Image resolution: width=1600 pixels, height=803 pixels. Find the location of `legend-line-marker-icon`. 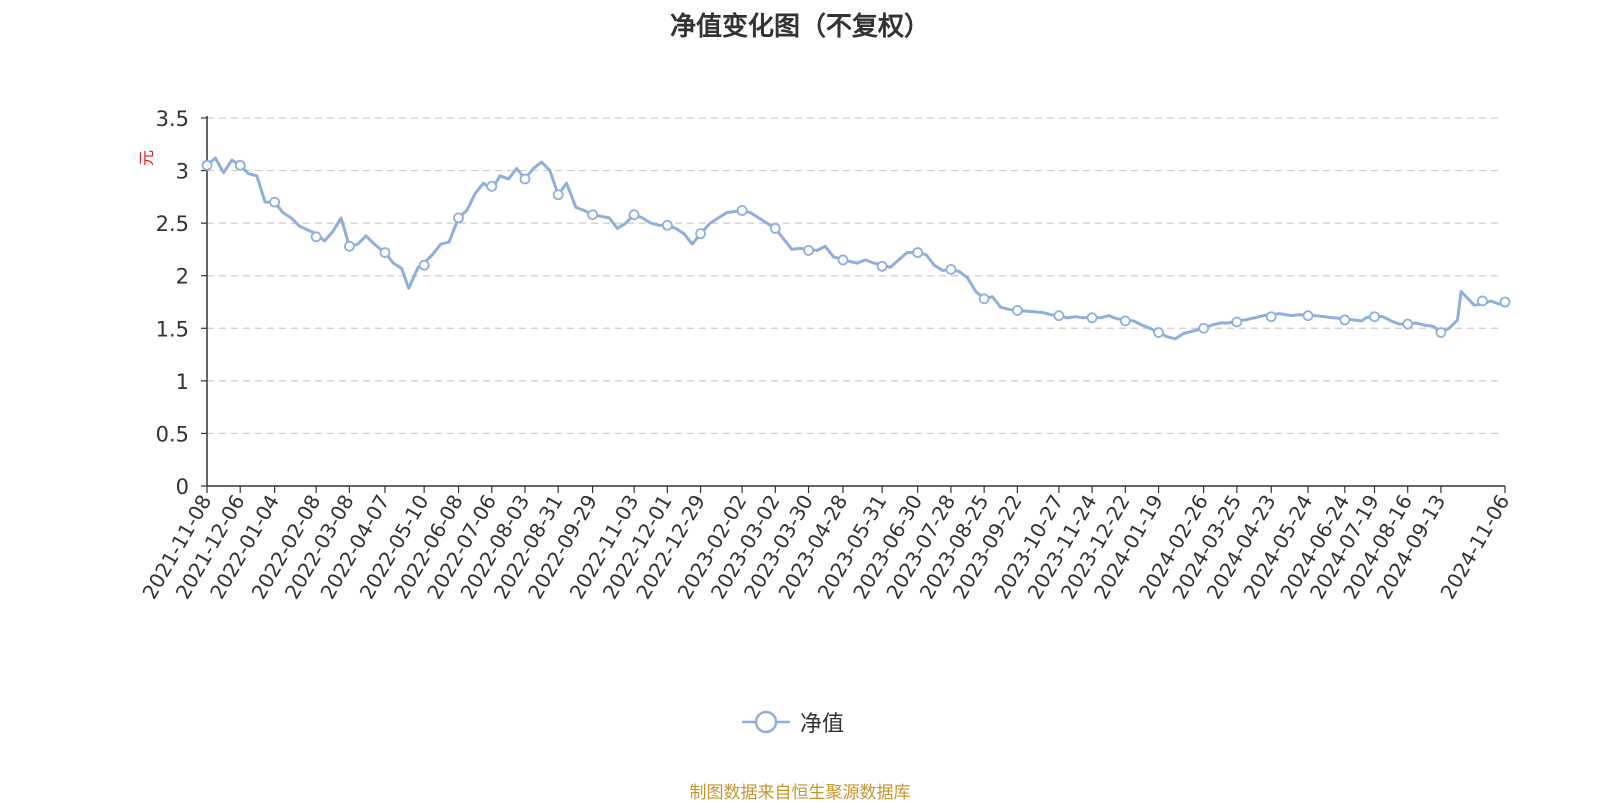

legend-line-marker-icon is located at coordinates (766, 722).